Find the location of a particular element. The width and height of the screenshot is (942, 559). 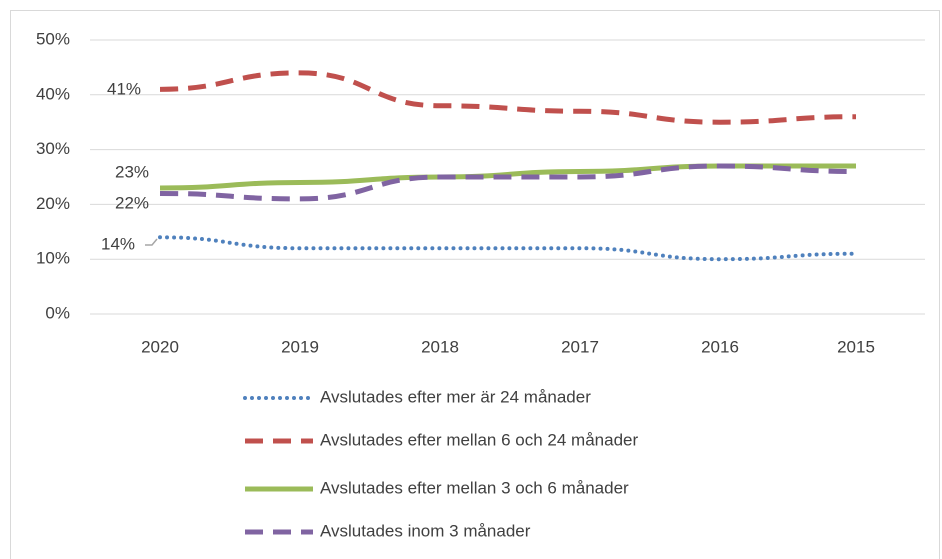

x-tick-label: 2017 is located at coordinates (580, 346).